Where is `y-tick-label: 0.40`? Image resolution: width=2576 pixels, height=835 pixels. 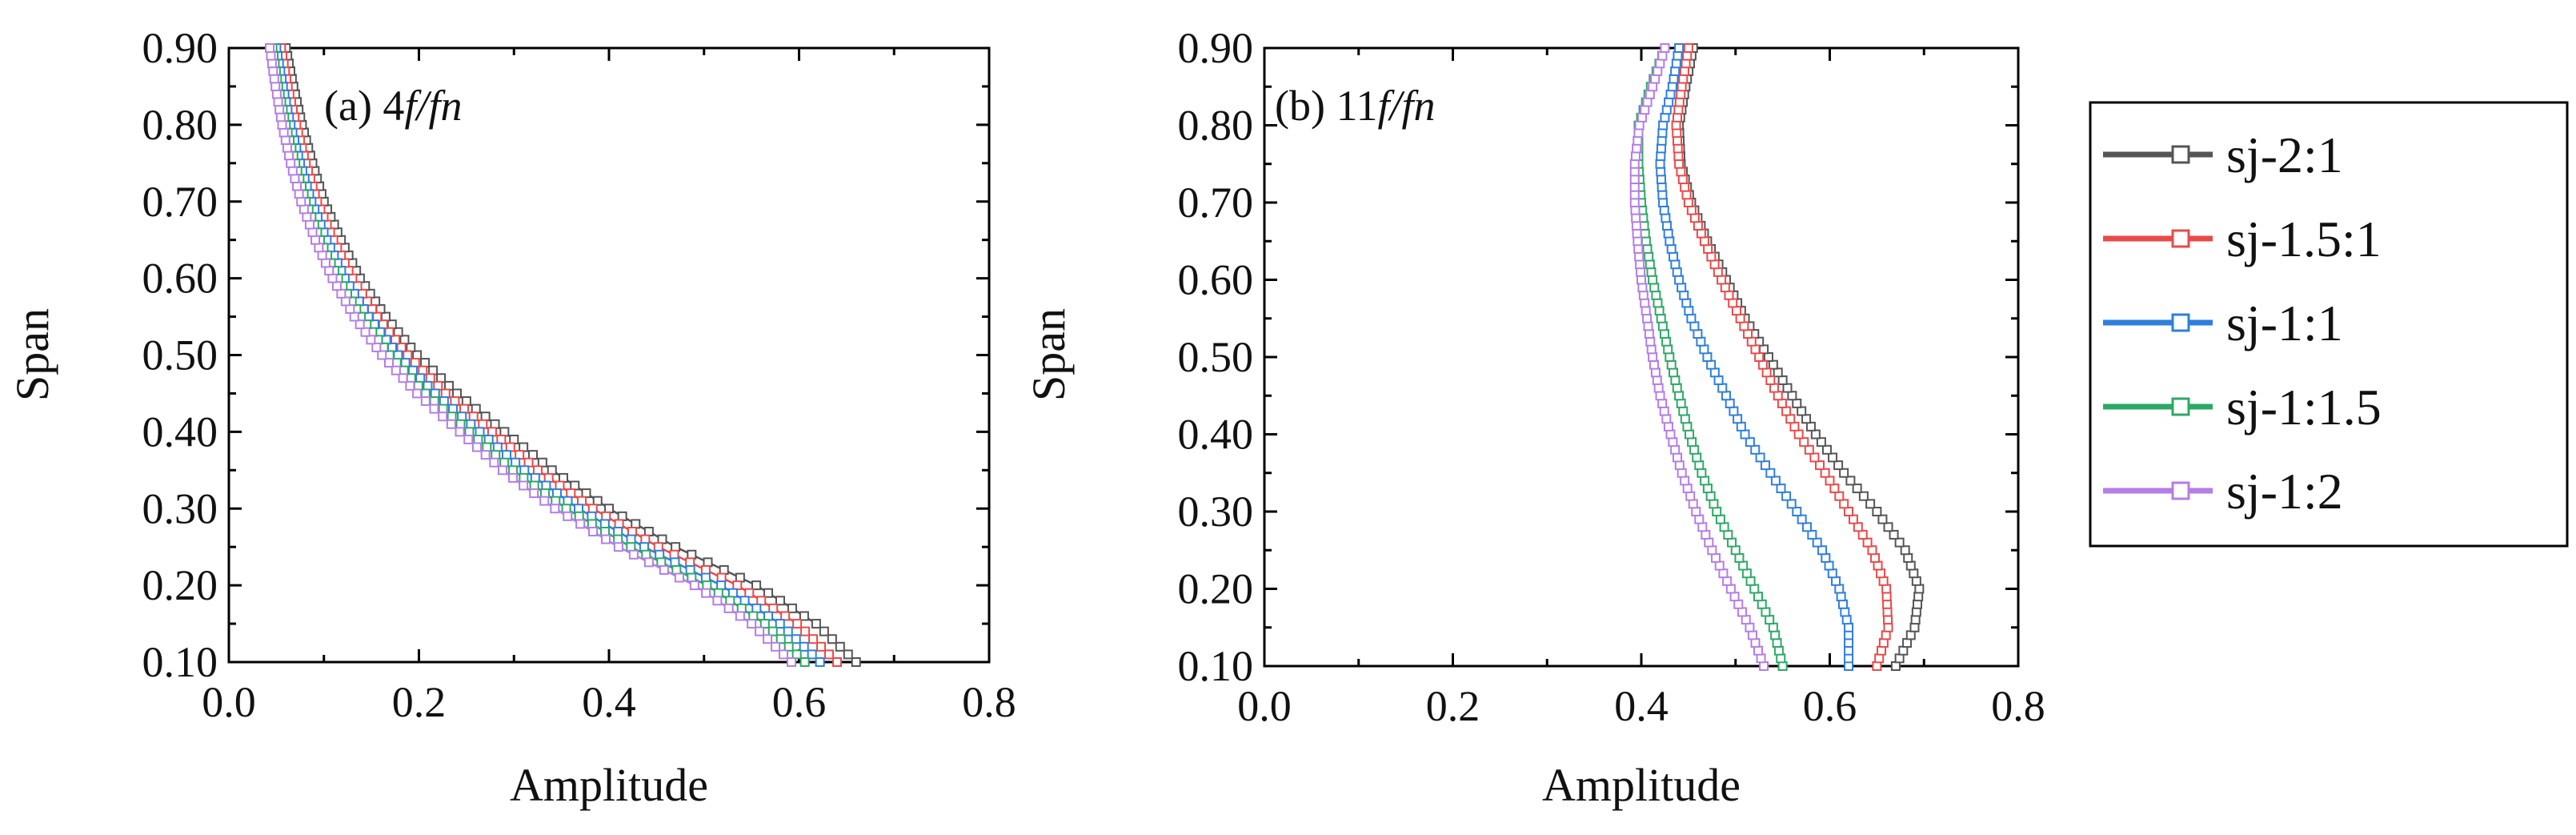
y-tick-label: 0.40 is located at coordinates (180, 431).